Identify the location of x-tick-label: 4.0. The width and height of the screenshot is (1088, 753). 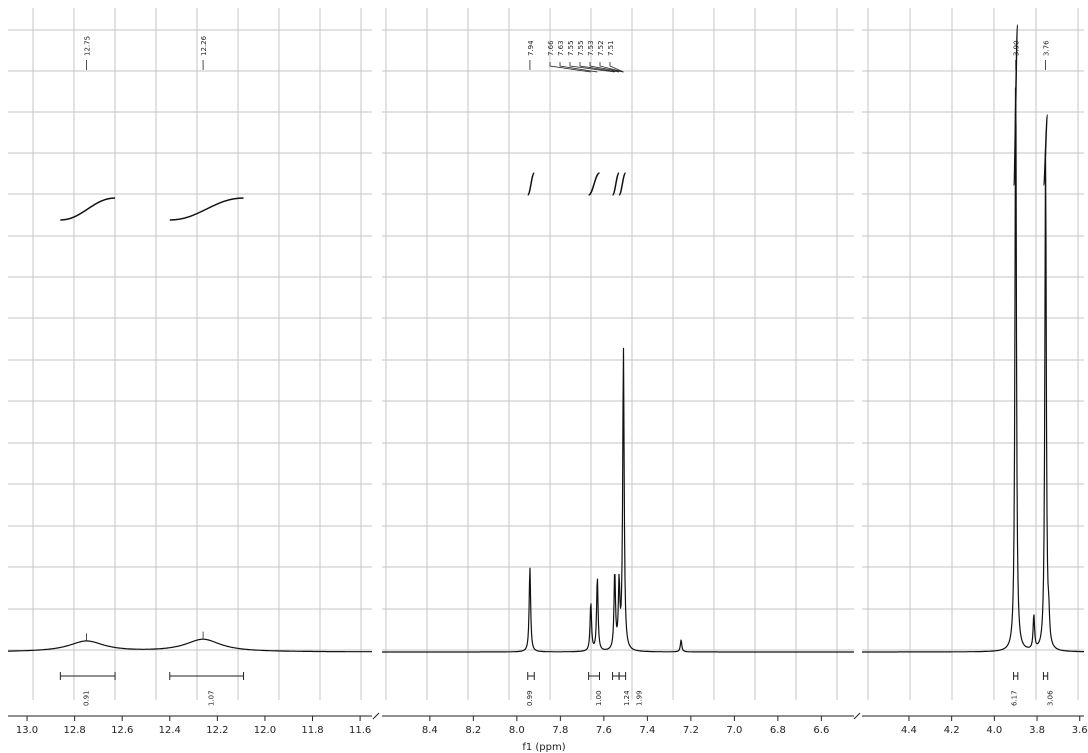
(994, 730).